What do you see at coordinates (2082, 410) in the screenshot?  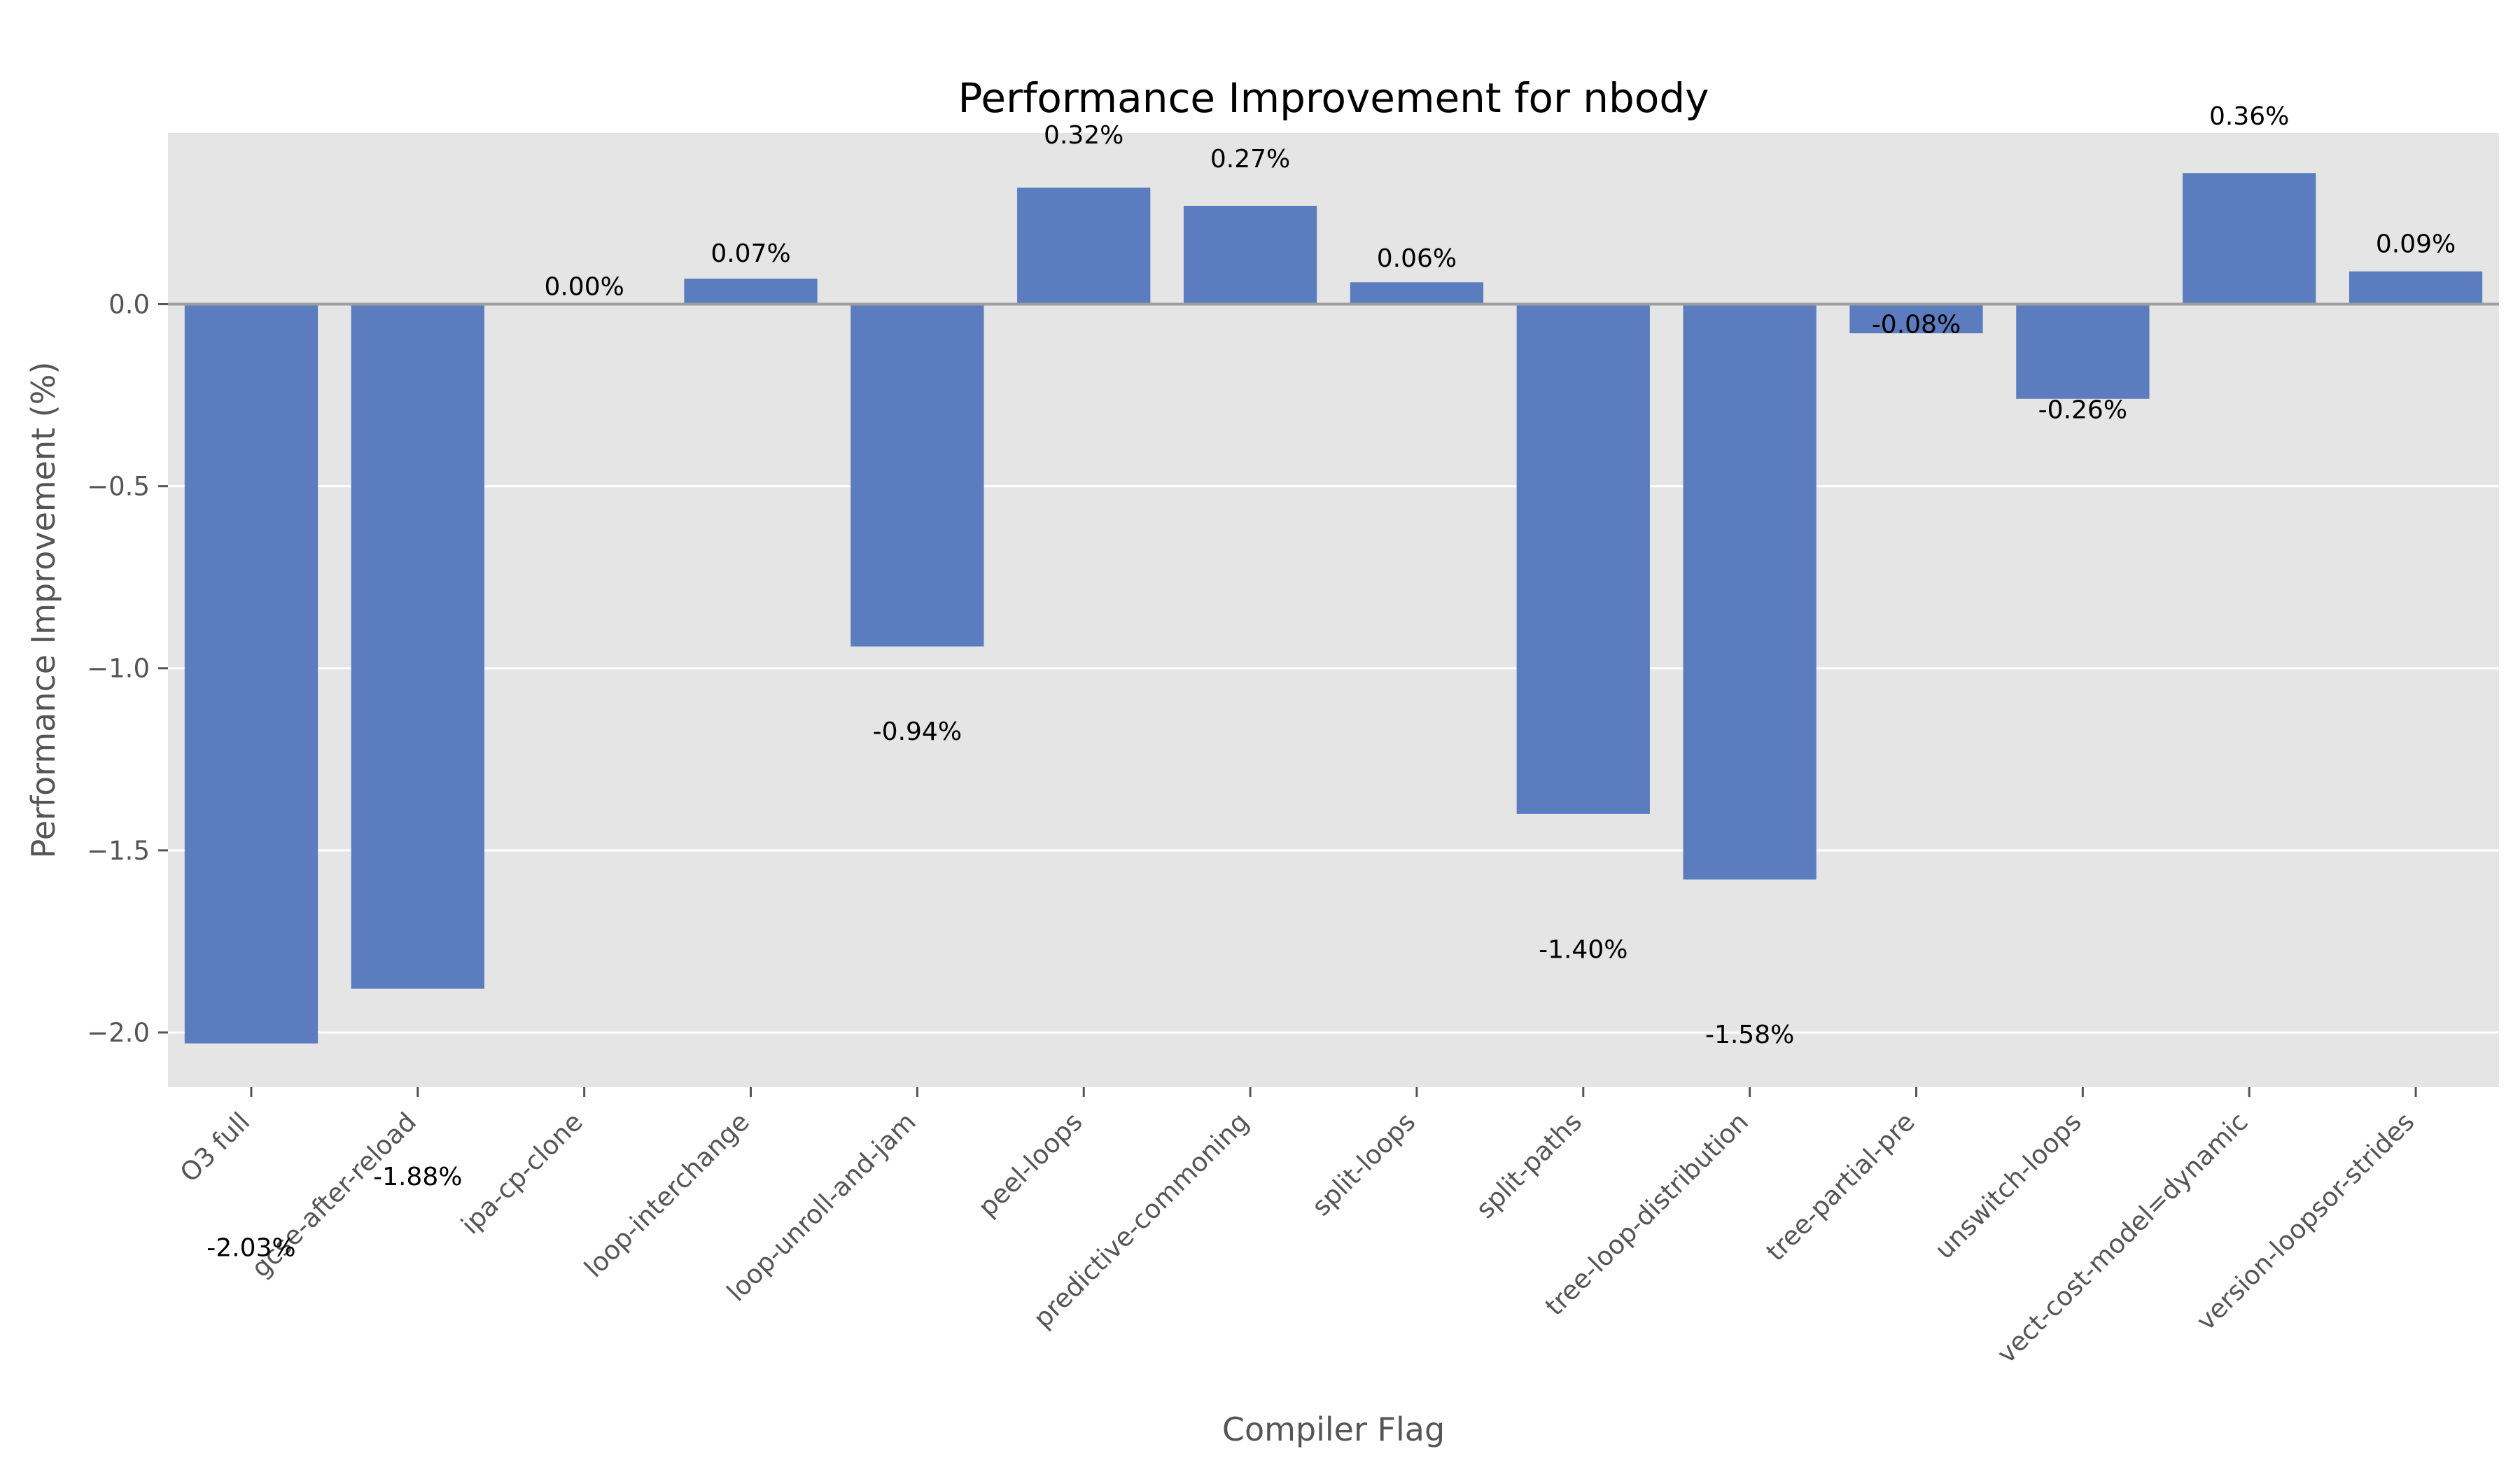 I see `data-label: -0.26%` at bounding box center [2082, 410].